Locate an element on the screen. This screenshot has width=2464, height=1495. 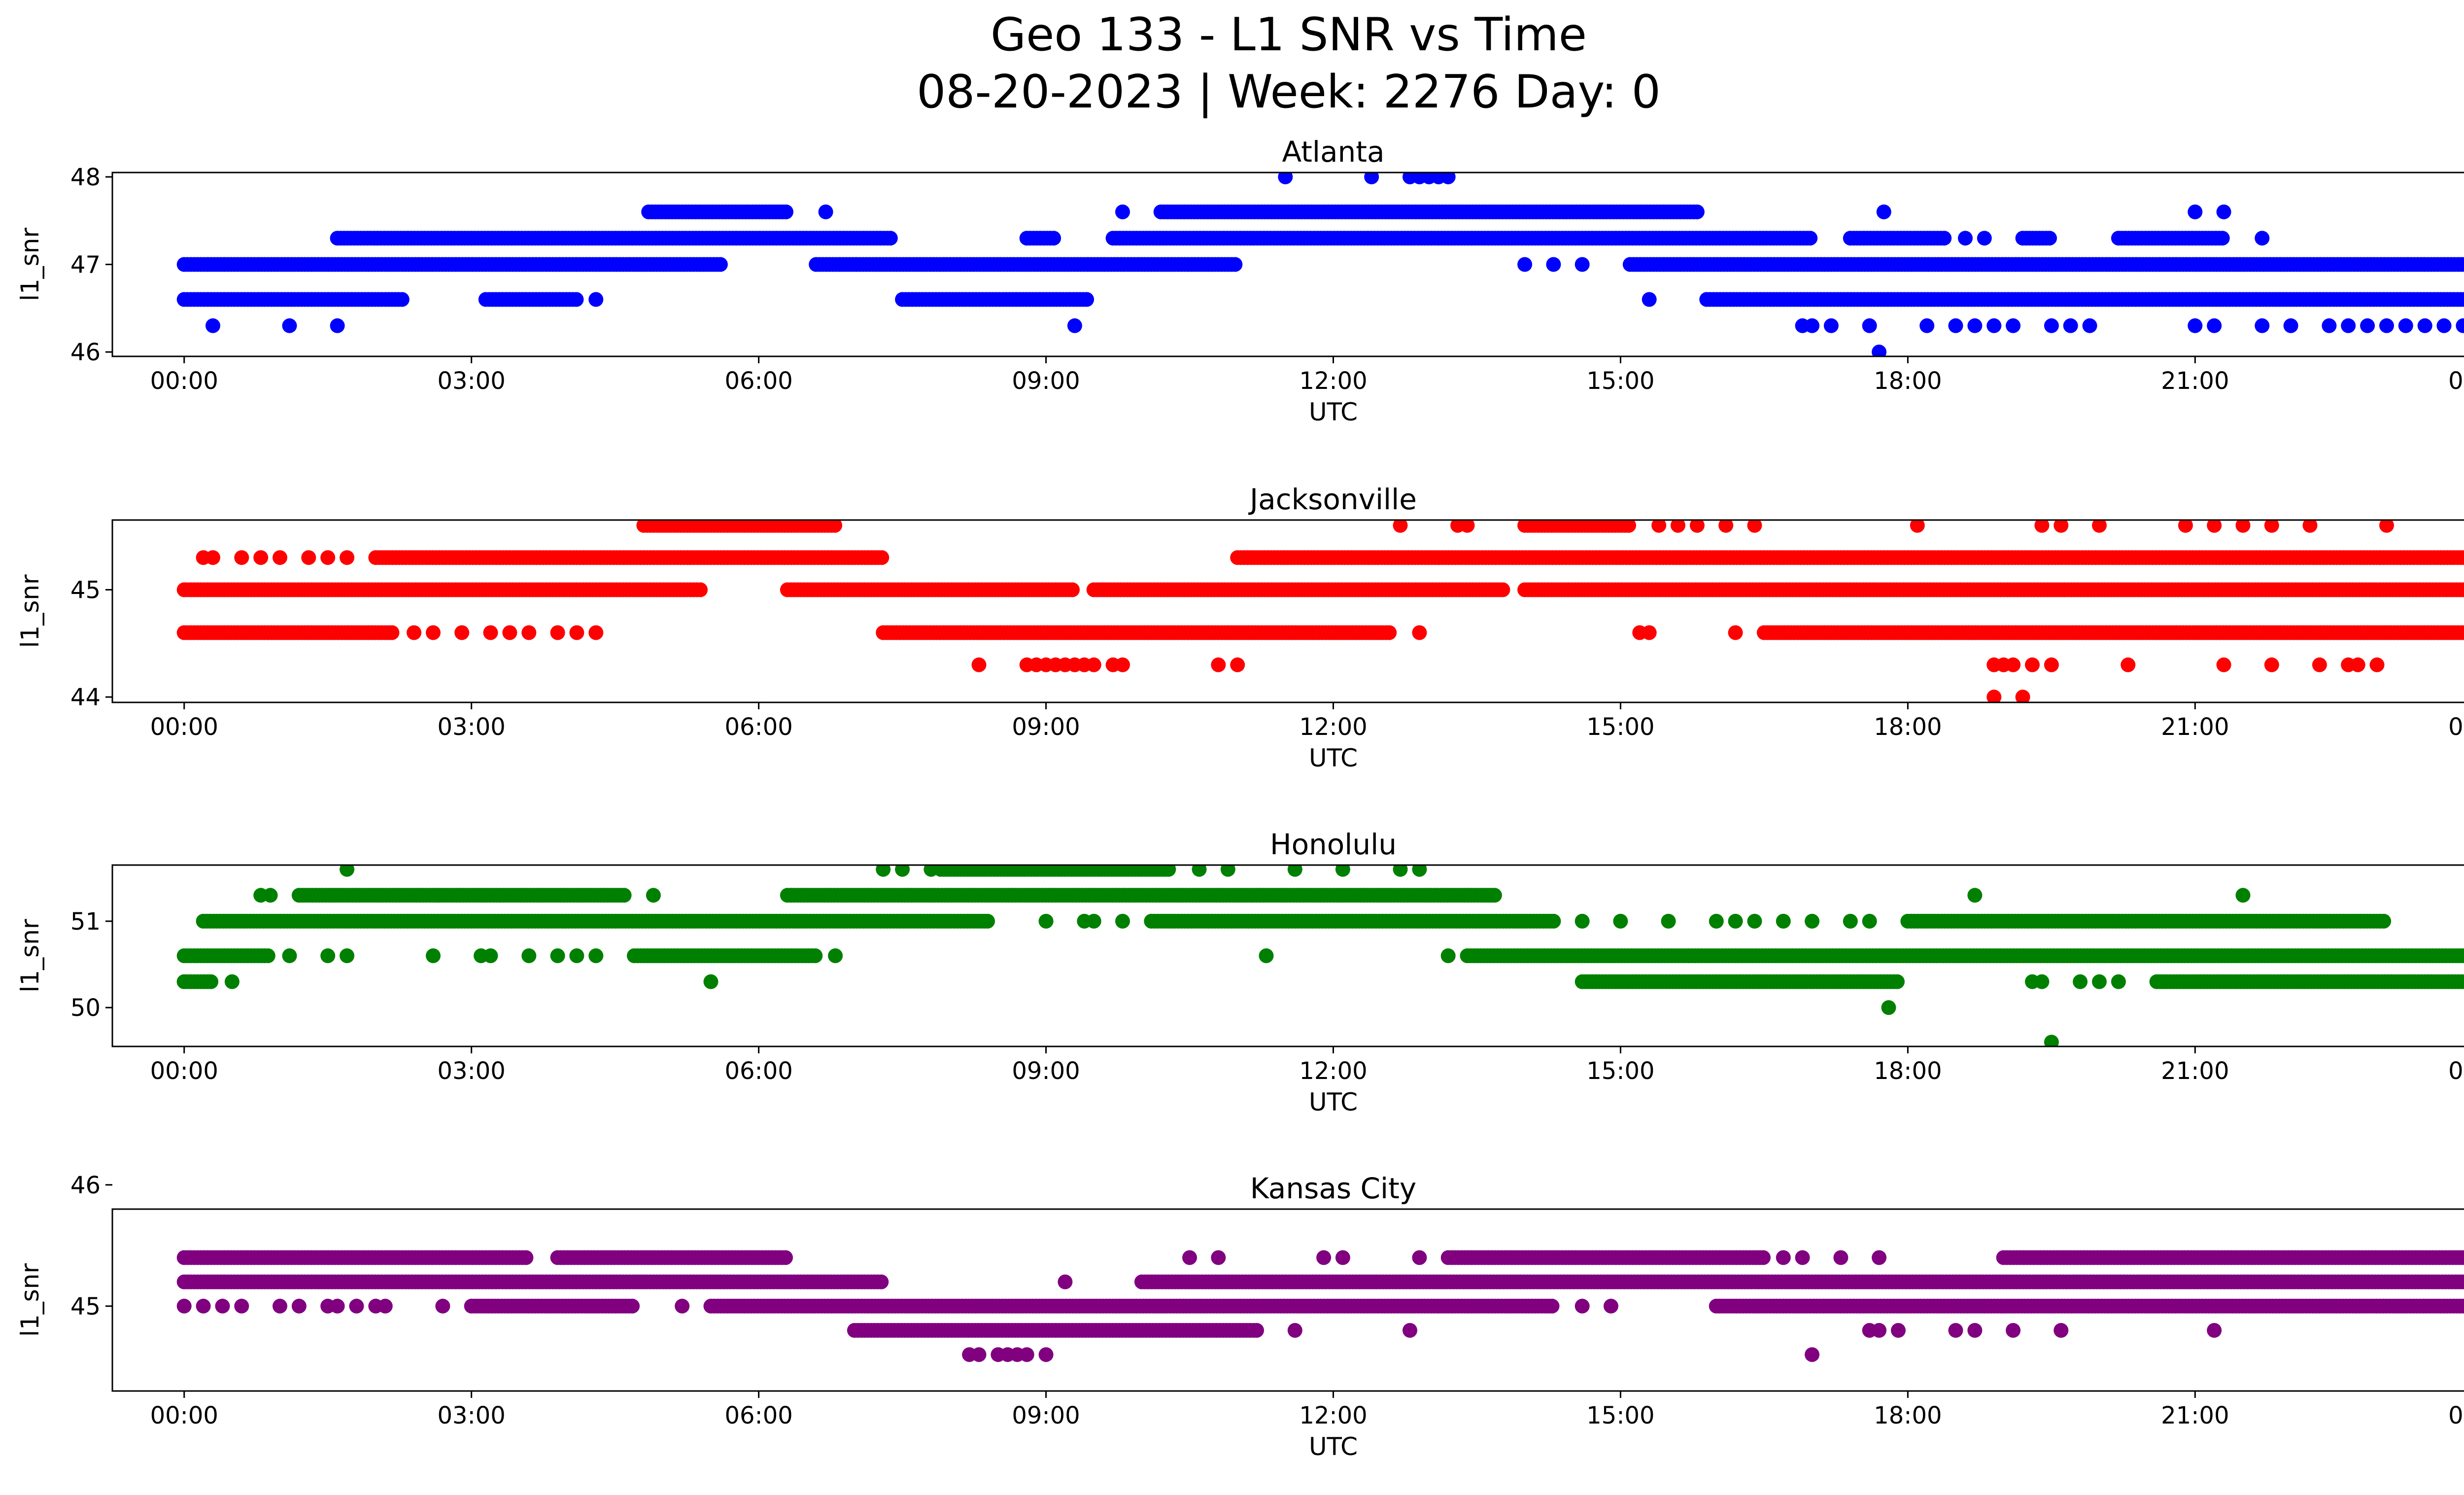
x-tick-label: 12:00 is located at coordinates (1333, 727).